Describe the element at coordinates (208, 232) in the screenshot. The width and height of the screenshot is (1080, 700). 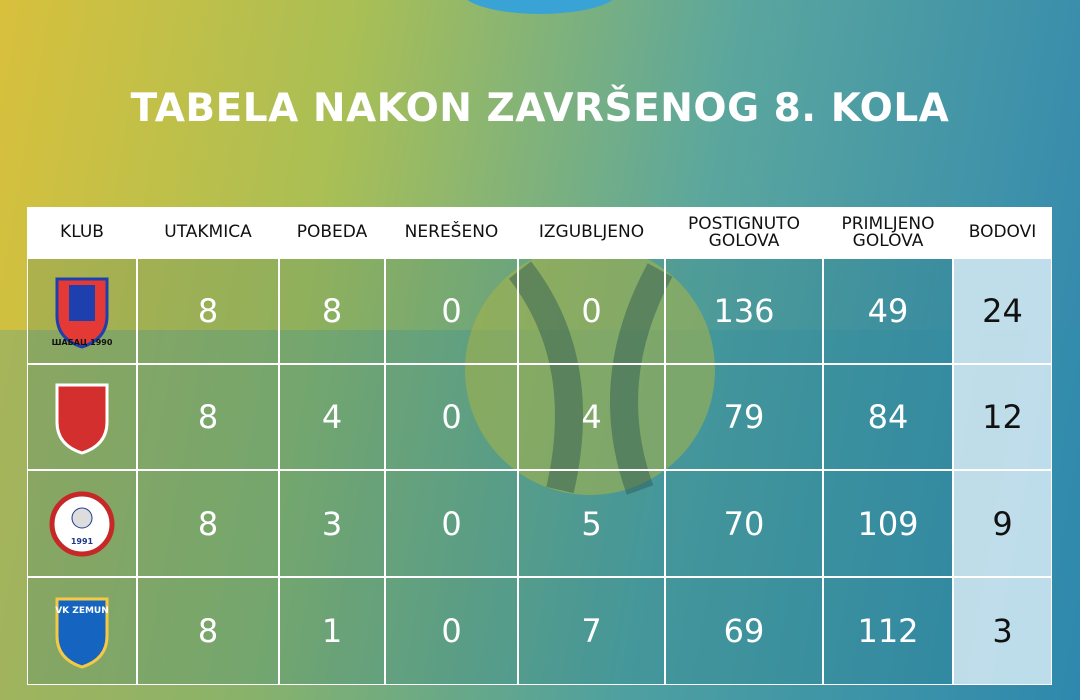
I see `header-cell: UTAKMICA` at that location.